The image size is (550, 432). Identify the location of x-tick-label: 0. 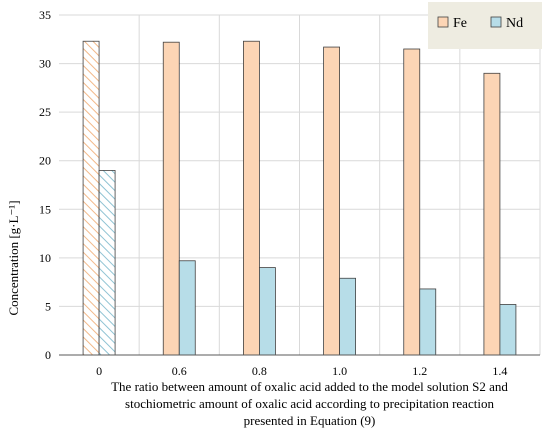
(99, 371).